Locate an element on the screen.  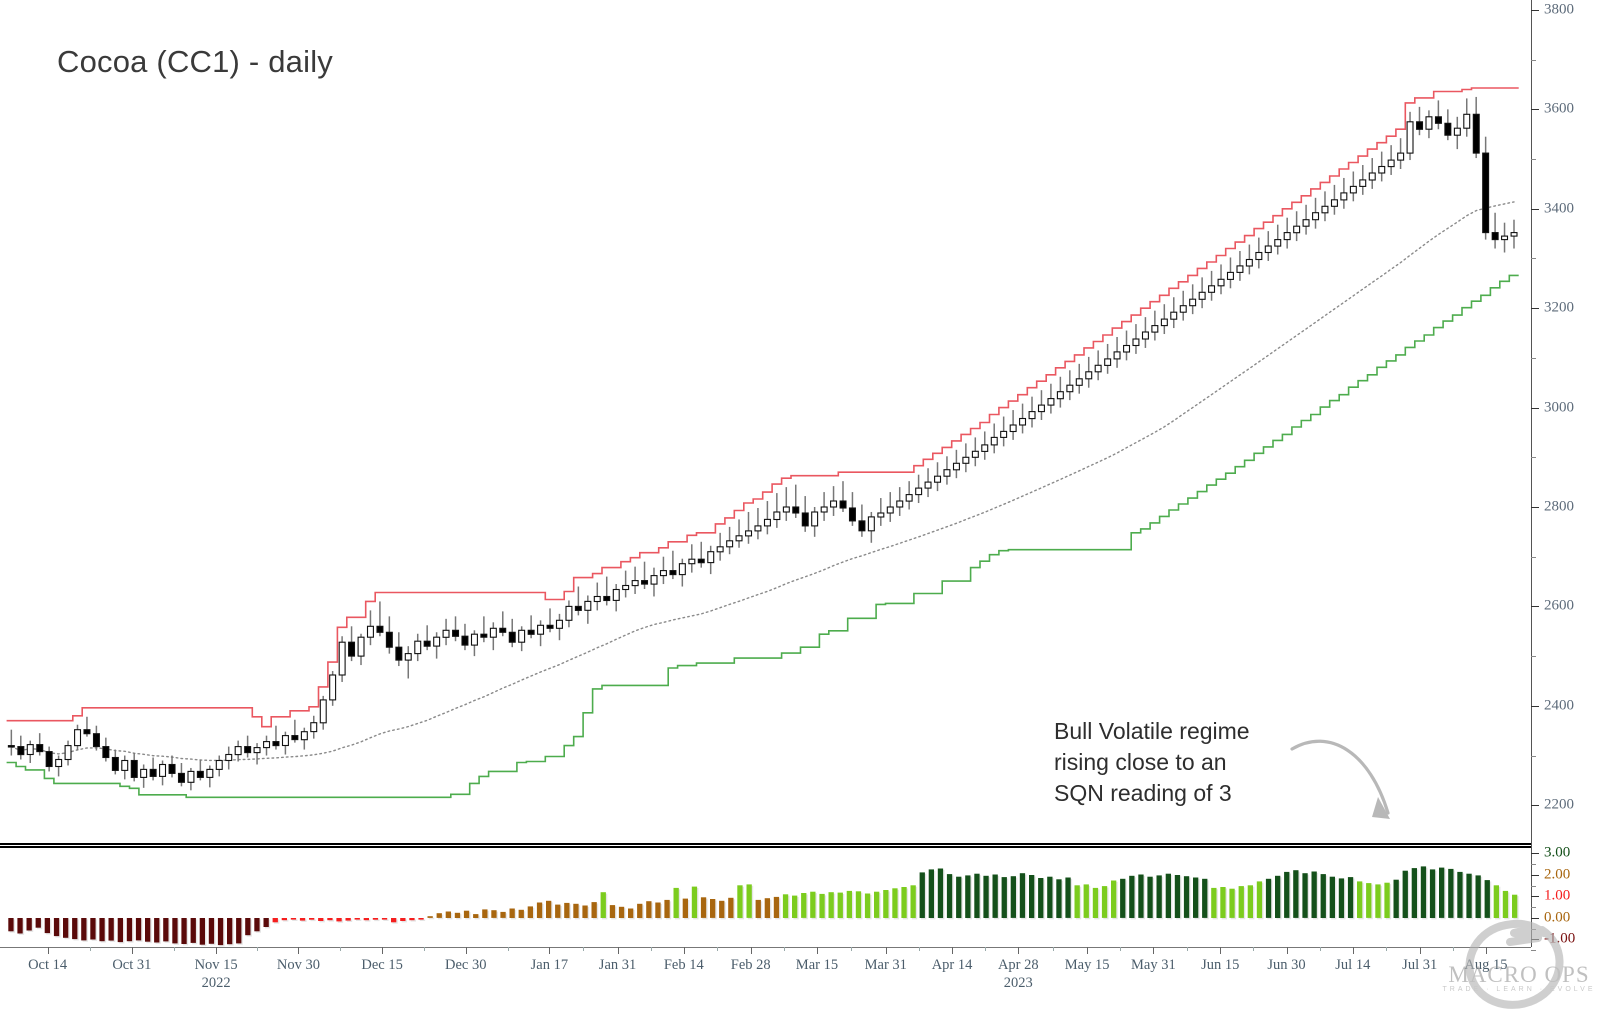
x-tick-label: Jun 15 is located at coordinates (1220, 965).